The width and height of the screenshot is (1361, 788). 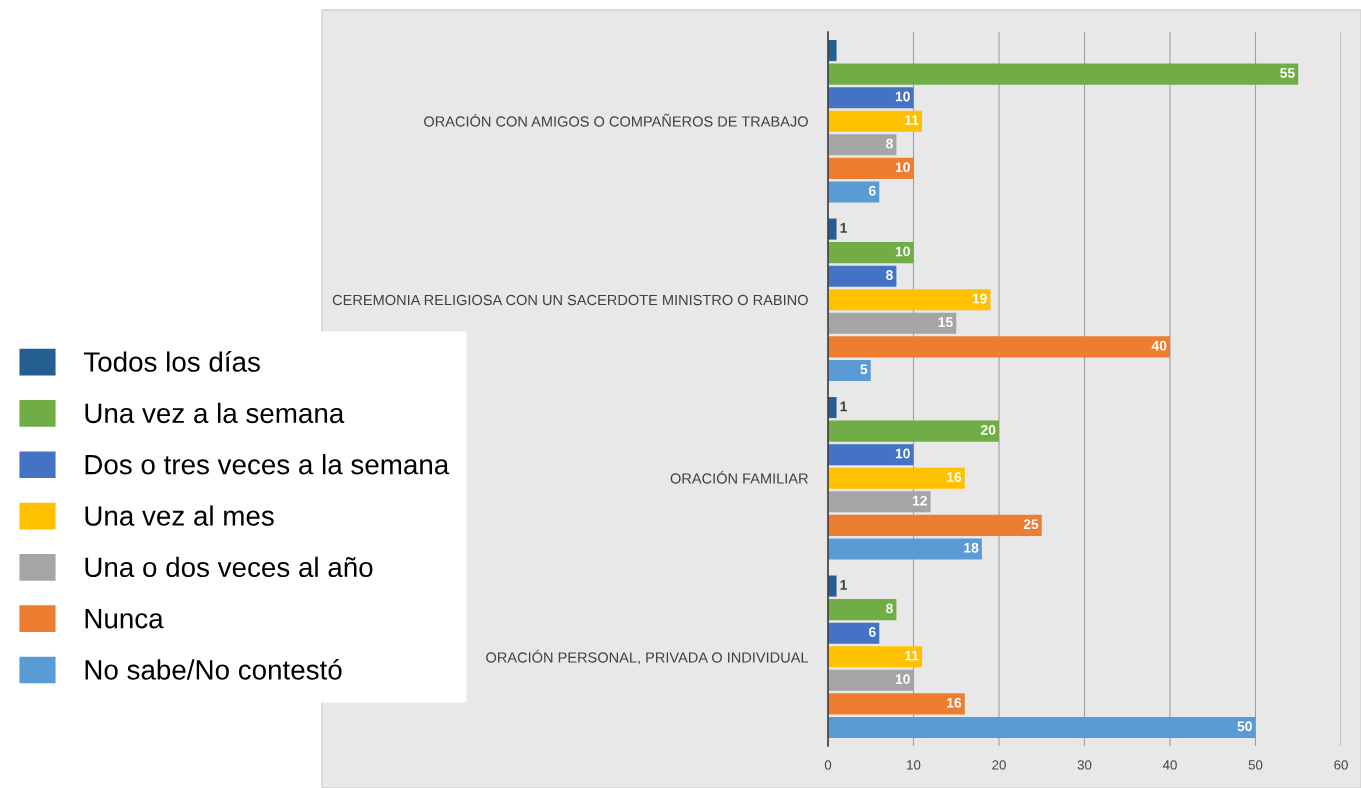 I want to click on x-tick-label: 10, so click(x=914, y=765).